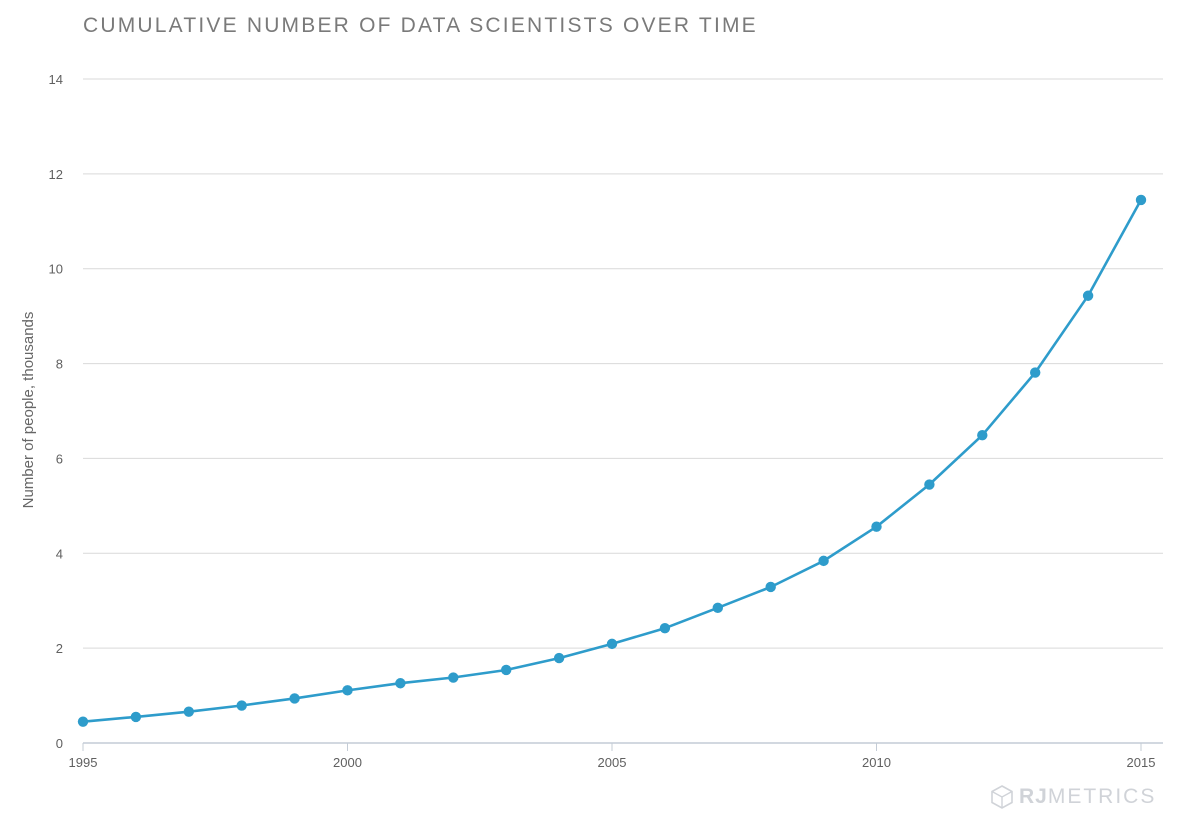 This screenshot has height=828, width=1200. Describe the element at coordinates (294, 698) in the screenshot. I see `data-point-1999` at that location.